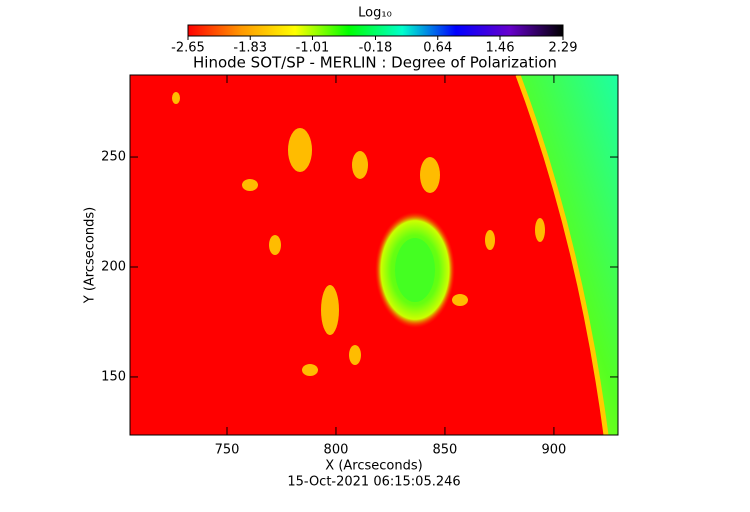  What do you see at coordinates (113, 266) in the screenshot?
I see `y-tick-label: 200` at bounding box center [113, 266].